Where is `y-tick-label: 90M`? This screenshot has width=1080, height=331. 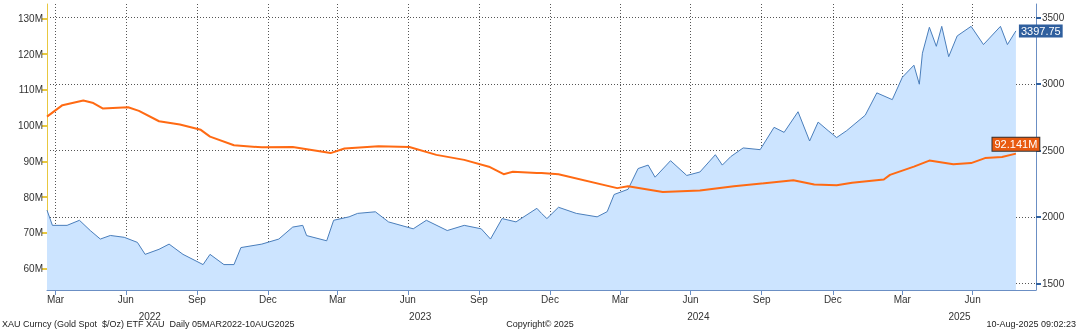
y-tick-label: 90M is located at coordinates (33, 161).